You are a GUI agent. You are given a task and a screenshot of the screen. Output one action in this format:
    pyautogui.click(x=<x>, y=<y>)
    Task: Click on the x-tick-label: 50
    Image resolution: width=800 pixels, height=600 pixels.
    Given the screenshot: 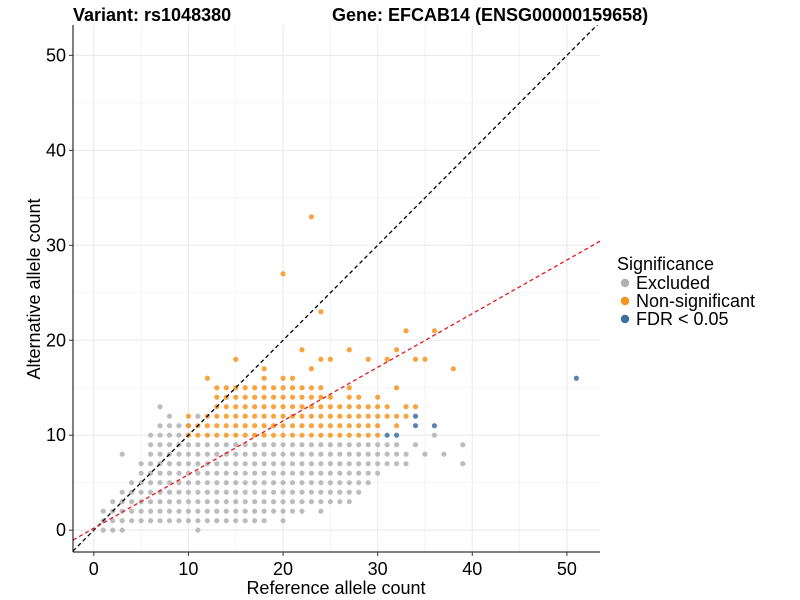 What is the action you would take?
    pyautogui.click(x=567, y=569)
    